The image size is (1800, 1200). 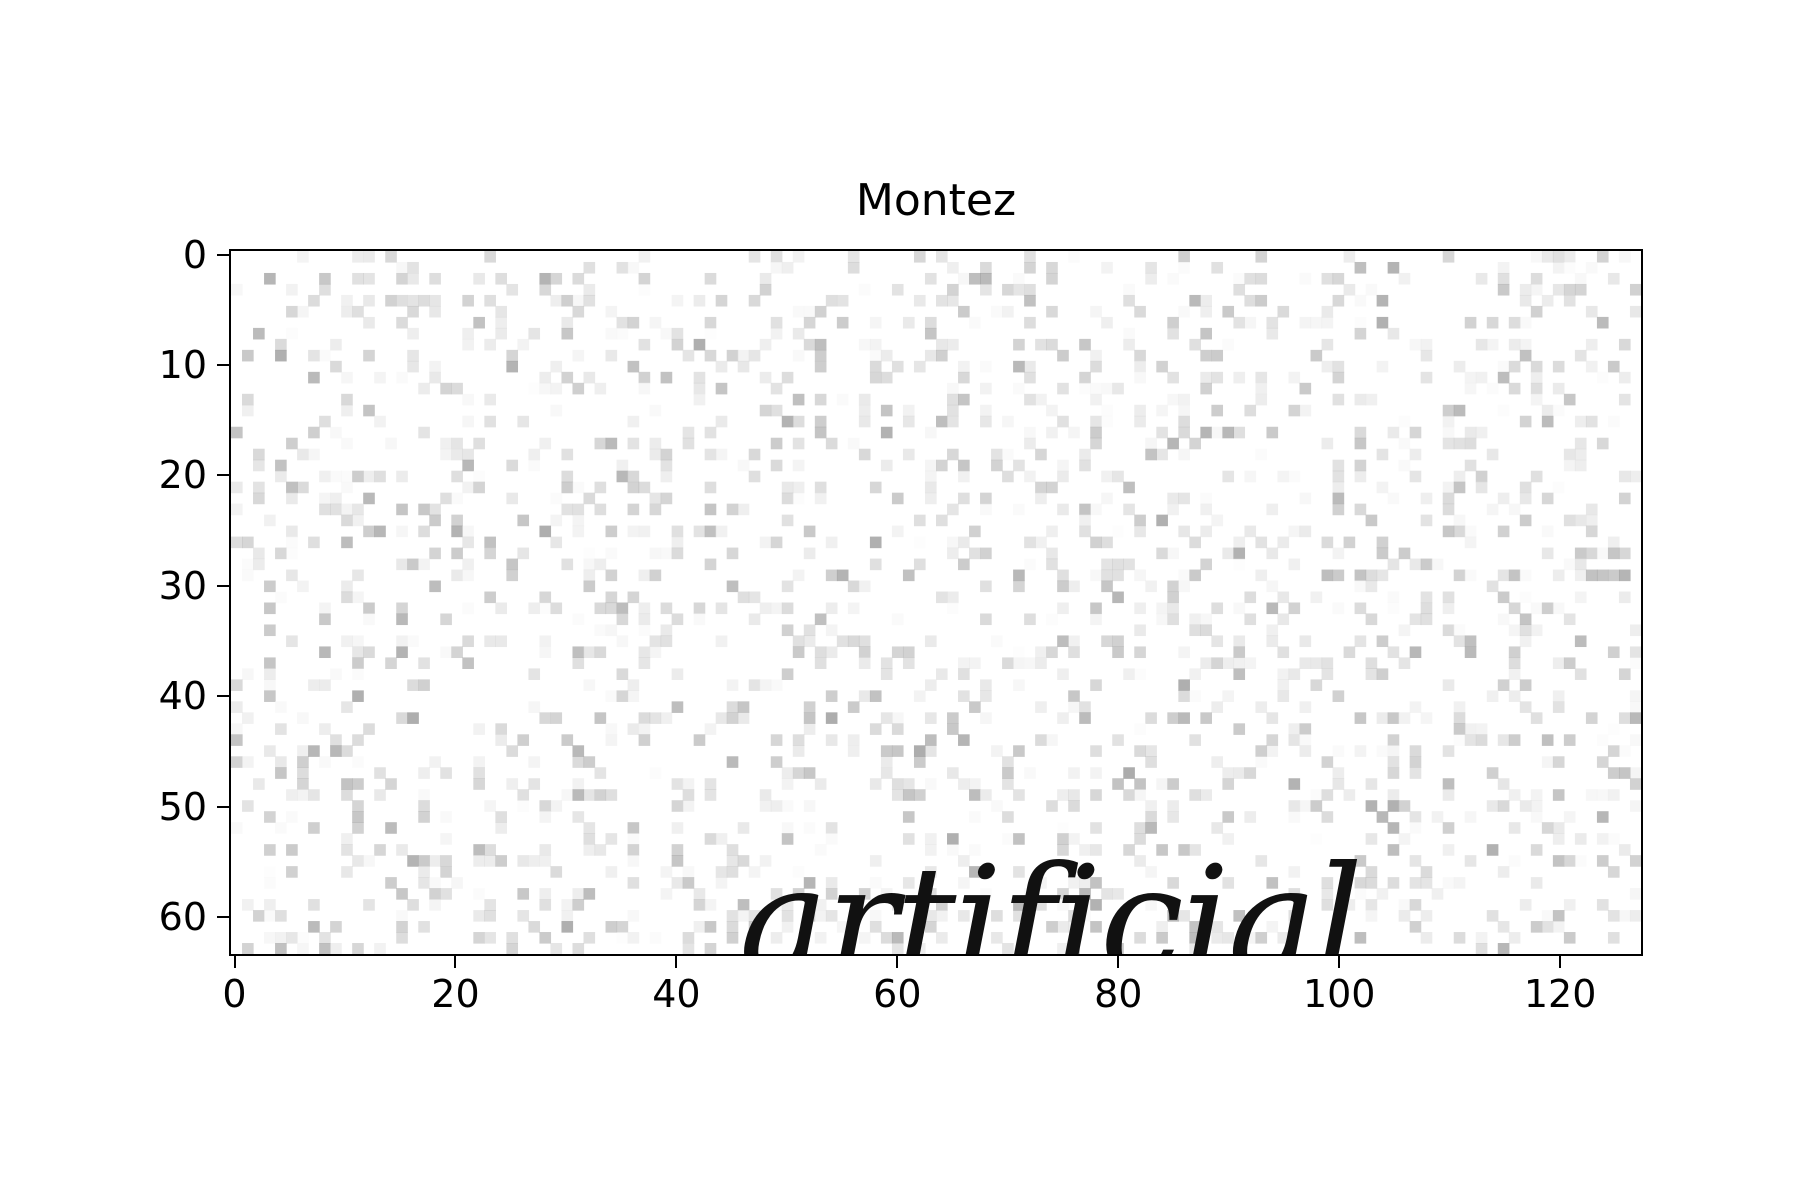 What do you see at coordinates (234, 994) in the screenshot?
I see `x-tick-label: 0` at bounding box center [234, 994].